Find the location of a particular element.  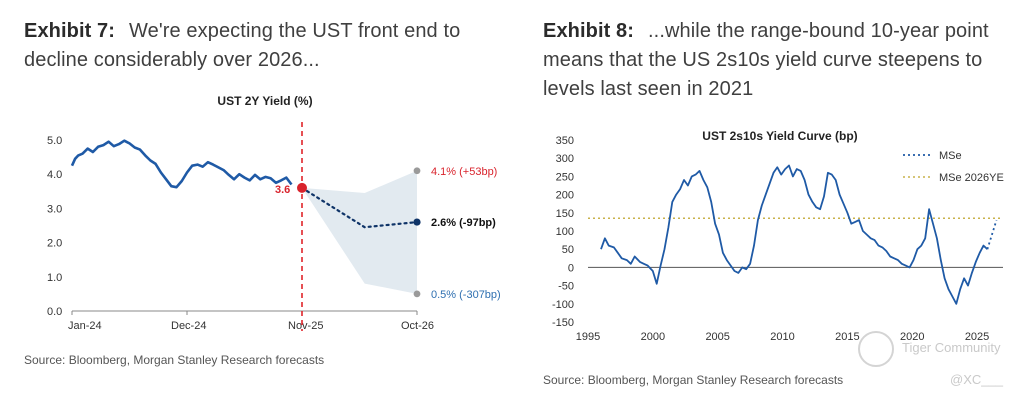

bear-case-point is located at coordinates (417, 294).